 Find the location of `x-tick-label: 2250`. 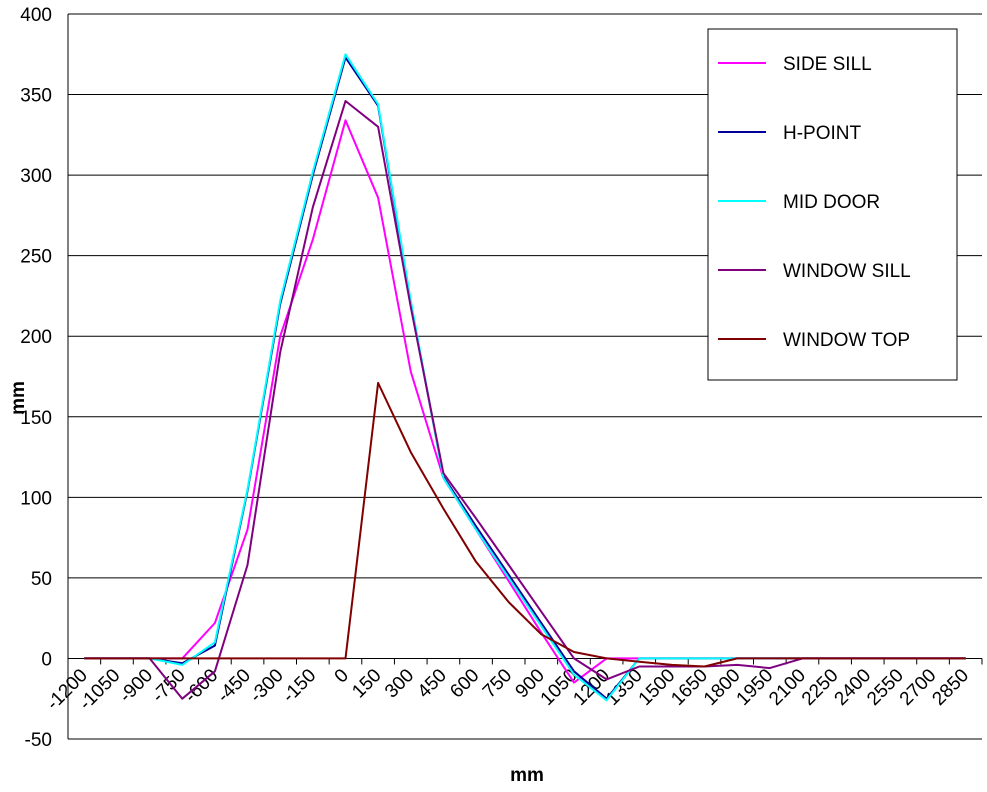

x-tick-label: 2250 is located at coordinates (820, 687).